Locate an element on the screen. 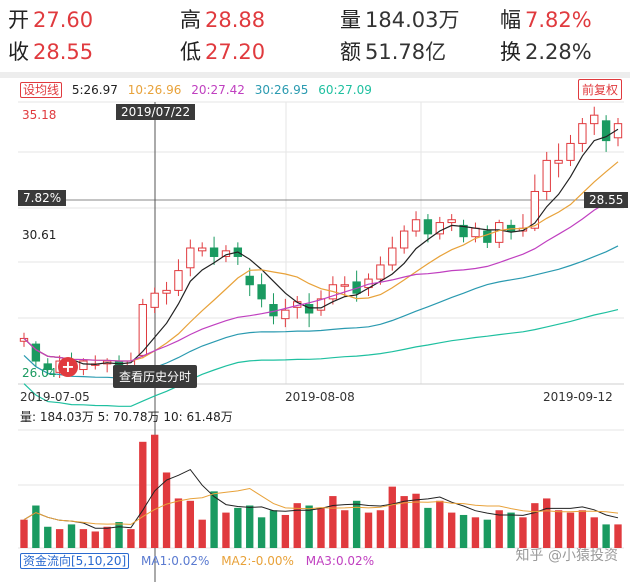 The height and width of the screenshot is (582, 630). separator is located at coordinates (315, 75).